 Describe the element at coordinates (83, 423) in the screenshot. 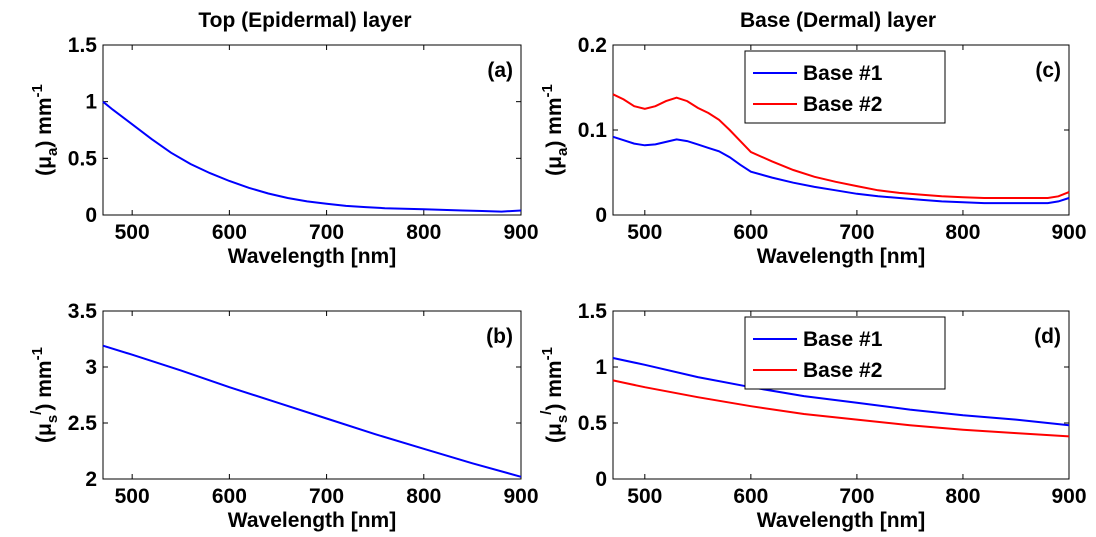

I see `y-tick-label: 2.5` at that location.